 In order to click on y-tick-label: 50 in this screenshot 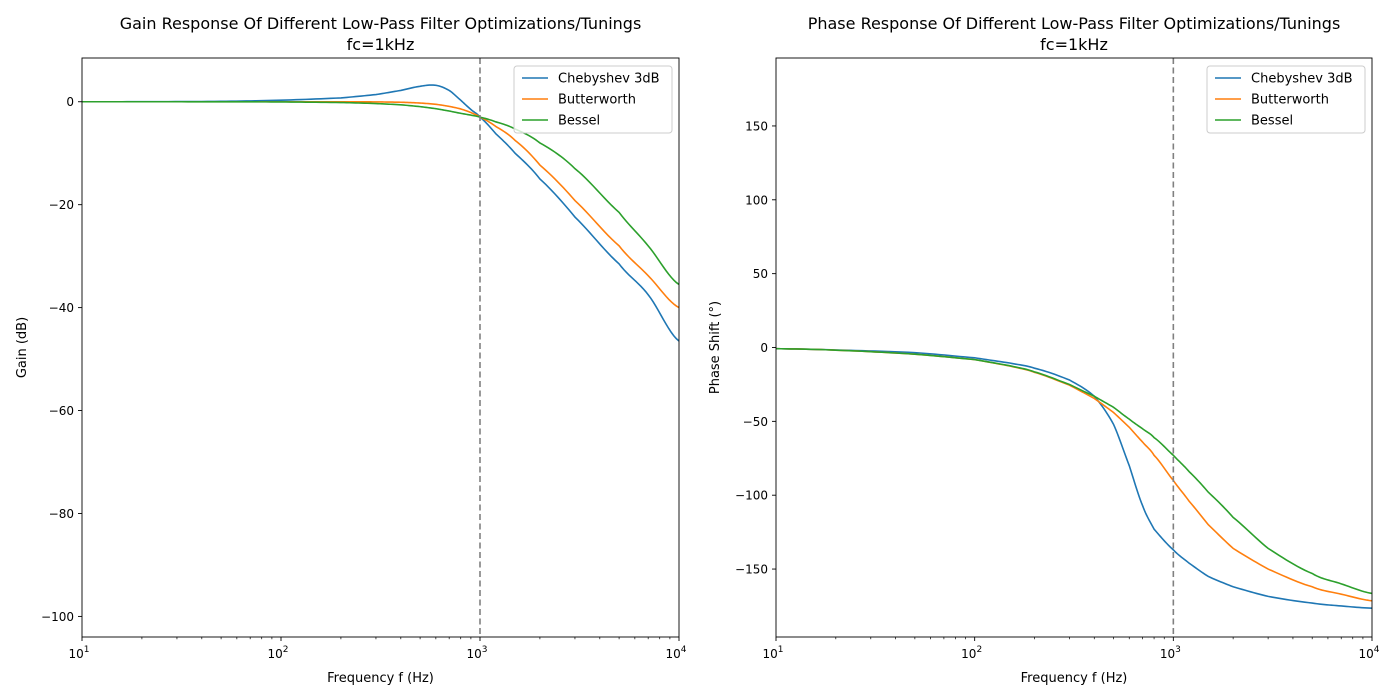, I will do `click(760, 274)`.